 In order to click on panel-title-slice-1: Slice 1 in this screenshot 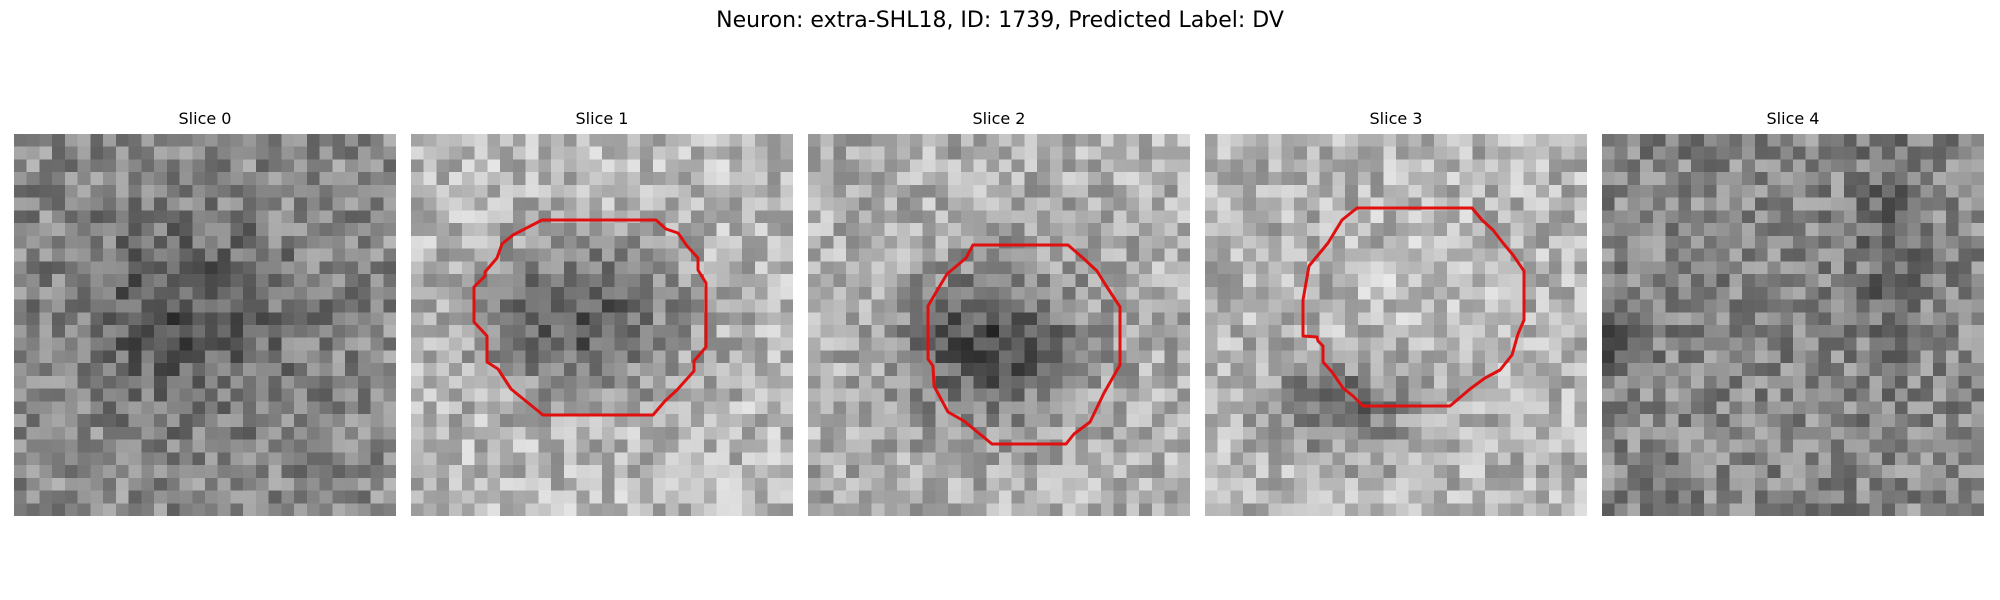, I will do `click(602, 118)`.